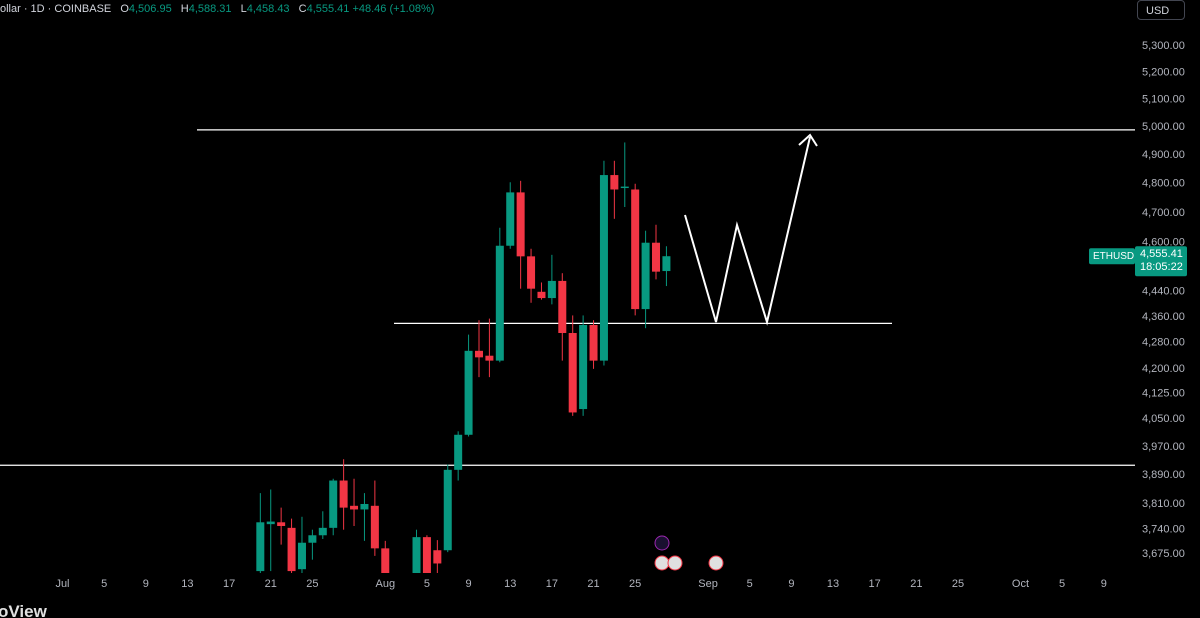 This screenshot has height=618, width=1200. What do you see at coordinates (1161, 267) in the screenshot?
I see `price-tag-countdown: 18:05:22` at bounding box center [1161, 267].